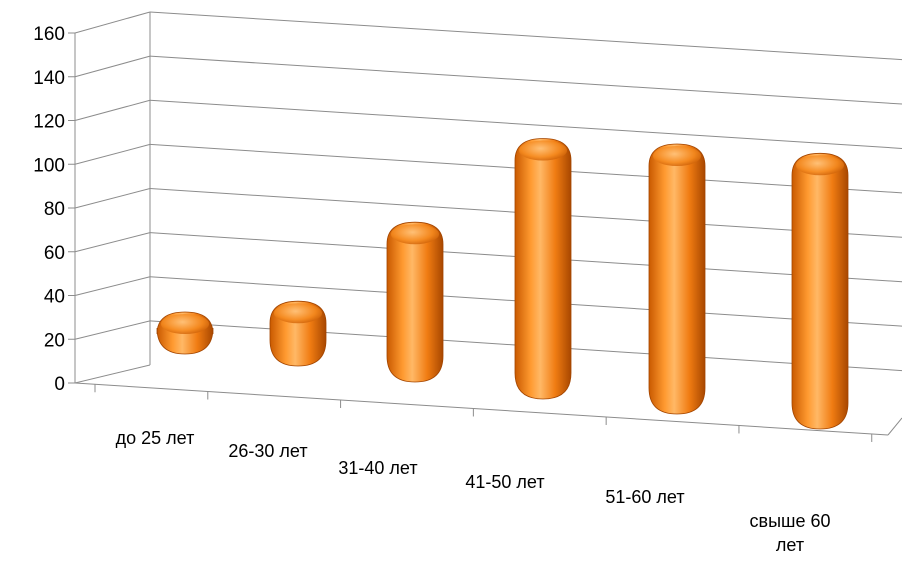 The image size is (902, 563). What do you see at coordinates (790, 533) in the screenshot?
I see `x-tick-label: свыше 60 лет` at bounding box center [790, 533].